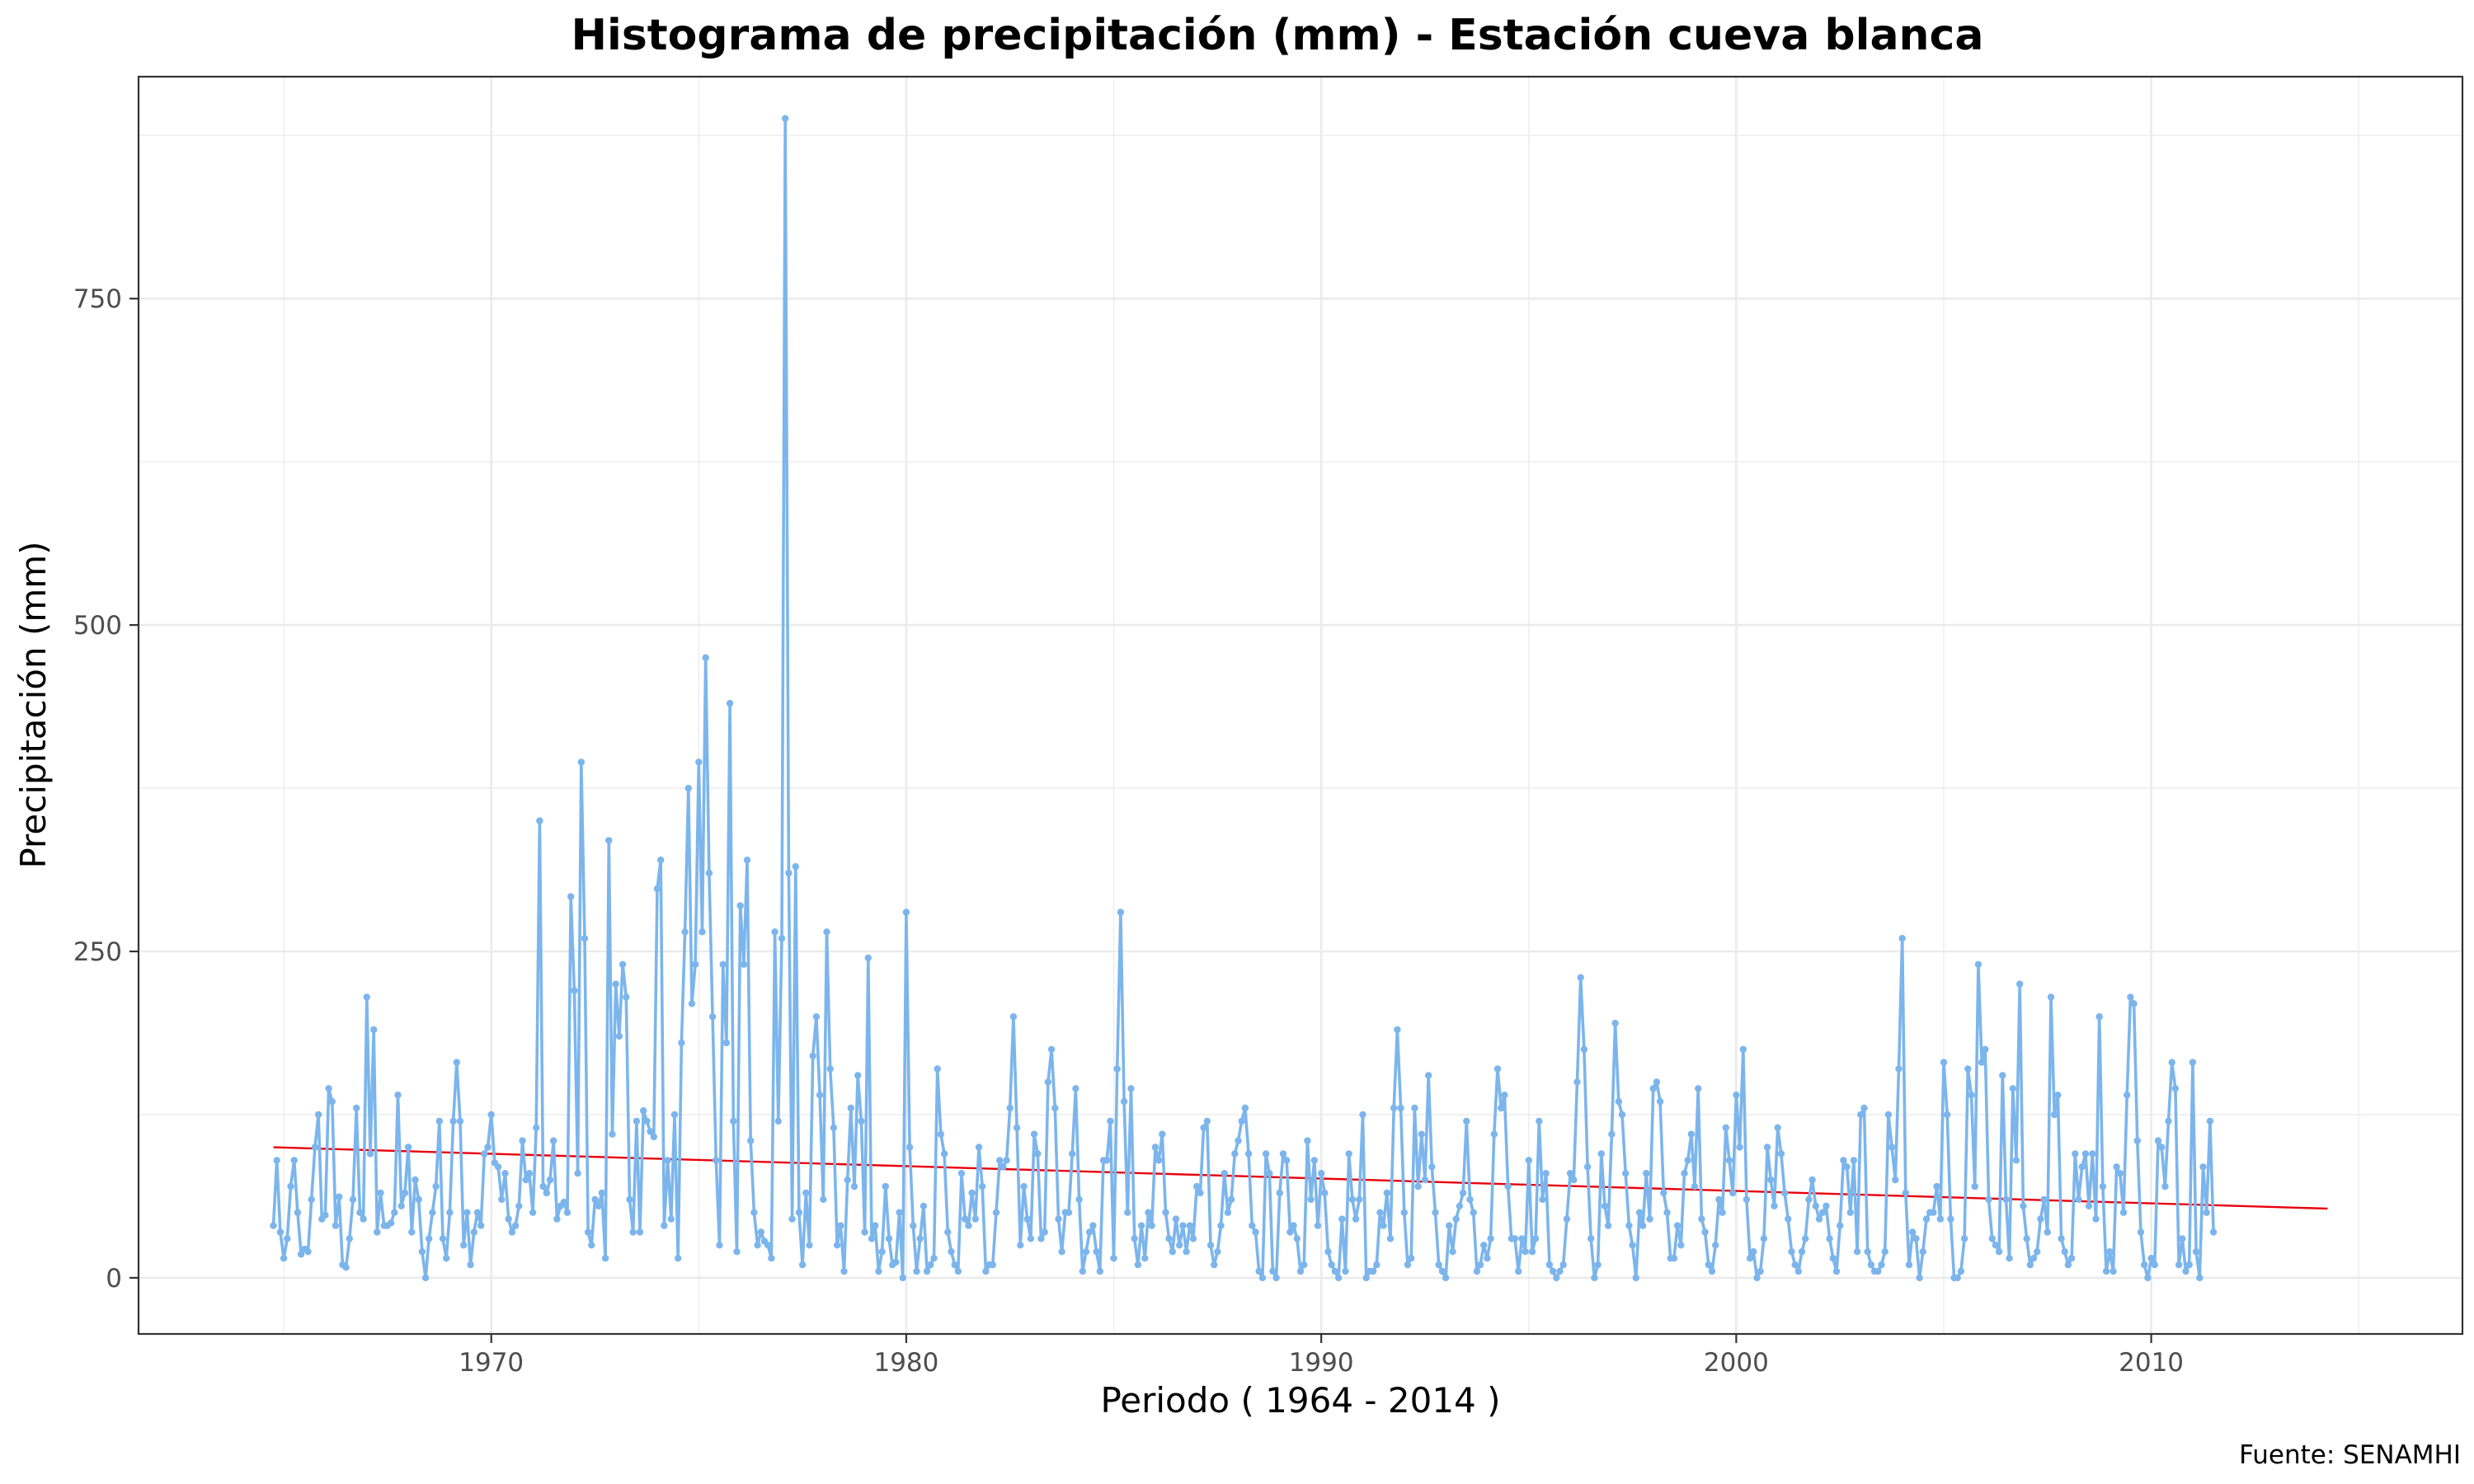 Image resolution: width=2474 pixels, height=1484 pixels. Describe the element at coordinates (905, 1363) in the screenshot. I see `x-tick-label: 1980` at that location.